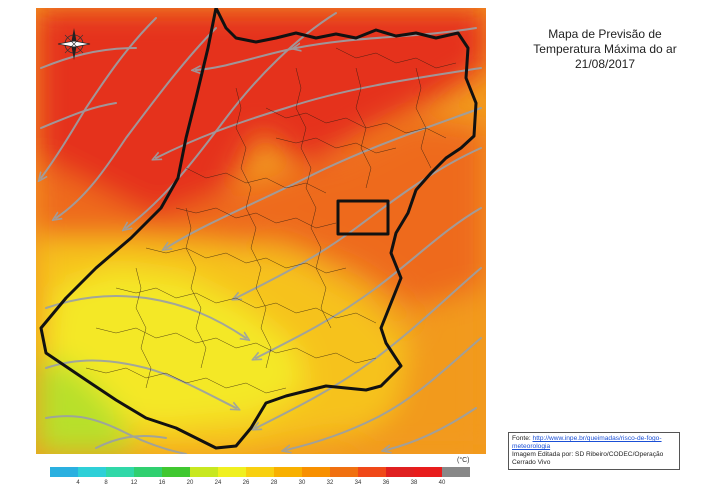  What do you see at coordinates (190, 483) in the screenshot?
I see `legend-tick-label: 20` at bounding box center [190, 483].